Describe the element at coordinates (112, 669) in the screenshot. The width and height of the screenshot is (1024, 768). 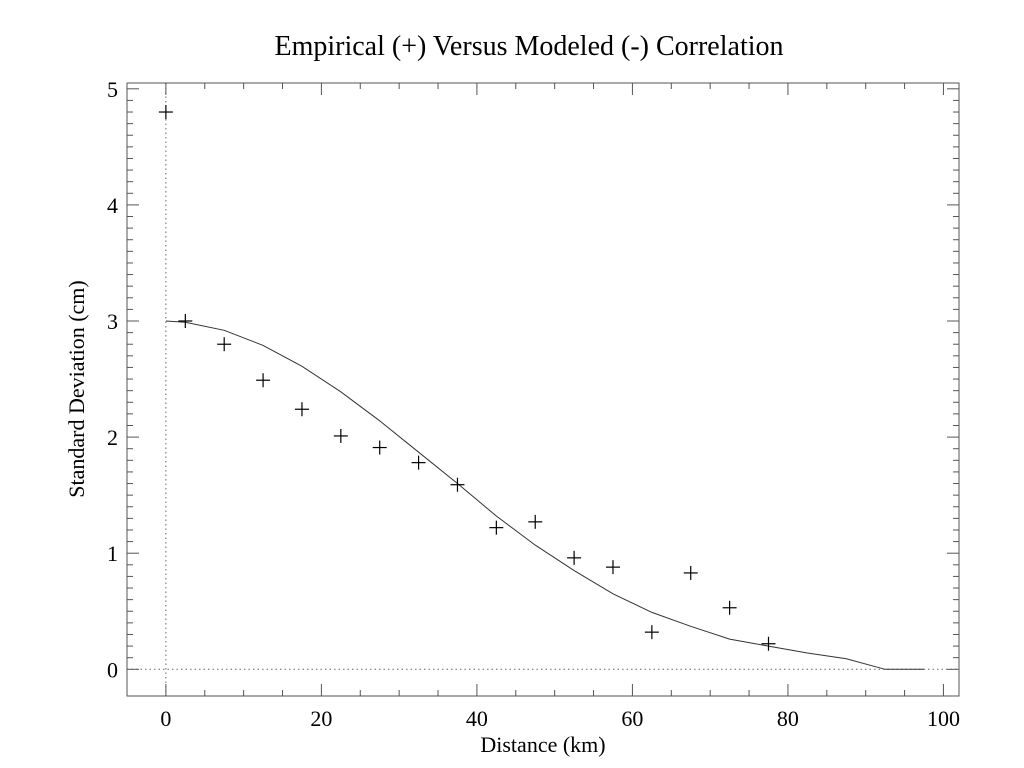
I see `y-tick-label: 0` at that location.